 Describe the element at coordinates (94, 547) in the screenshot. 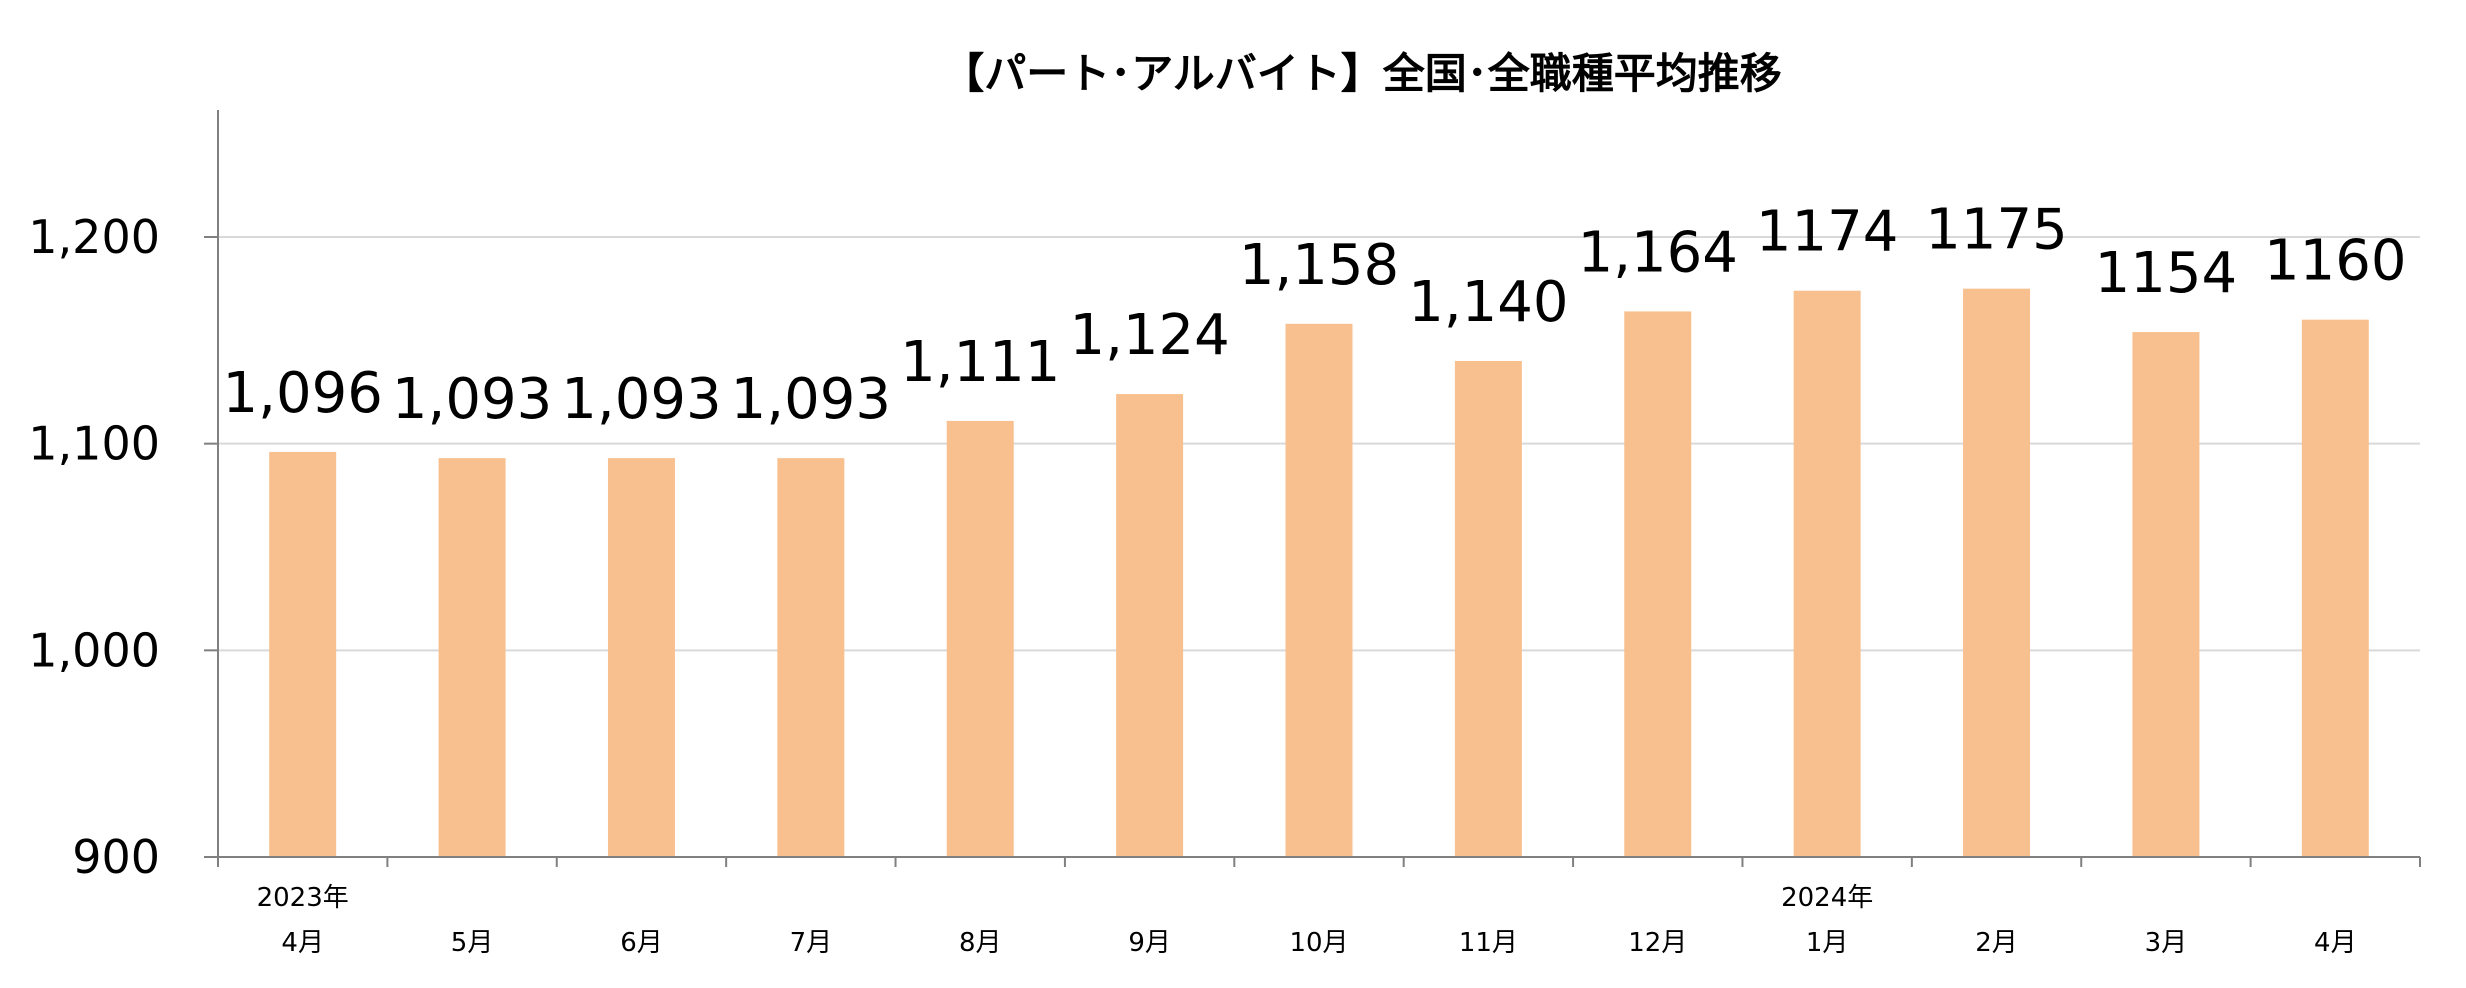

I see `y-axis-ticks: 900 1,000 1,100 1,200` at that location.